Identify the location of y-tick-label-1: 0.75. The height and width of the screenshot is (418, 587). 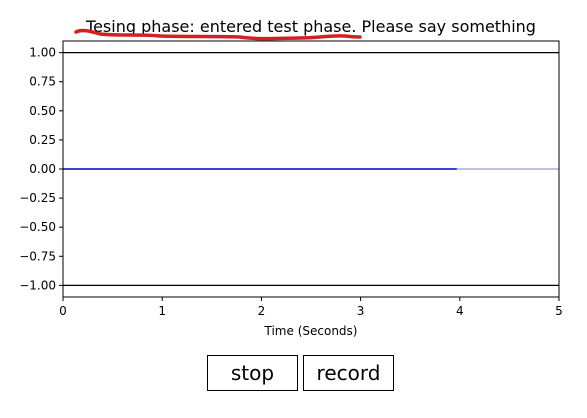
(42, 82).